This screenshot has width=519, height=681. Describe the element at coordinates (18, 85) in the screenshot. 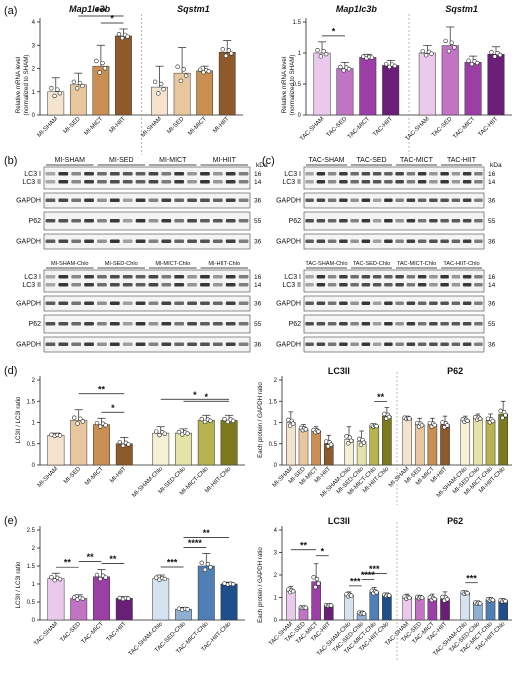

I see `ylabel-a-left: Relative mRNA level` at that location.